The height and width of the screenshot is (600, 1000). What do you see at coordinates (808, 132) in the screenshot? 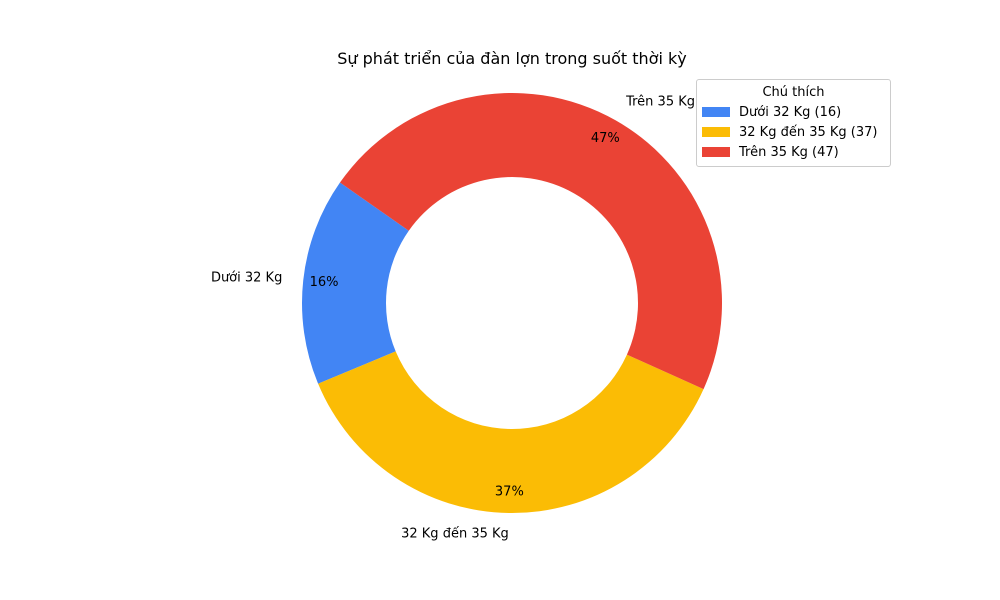
I see `legend-label-32-to-35: 32 Kg đến 35 Kg (37)` at bounding box center [808, 132].